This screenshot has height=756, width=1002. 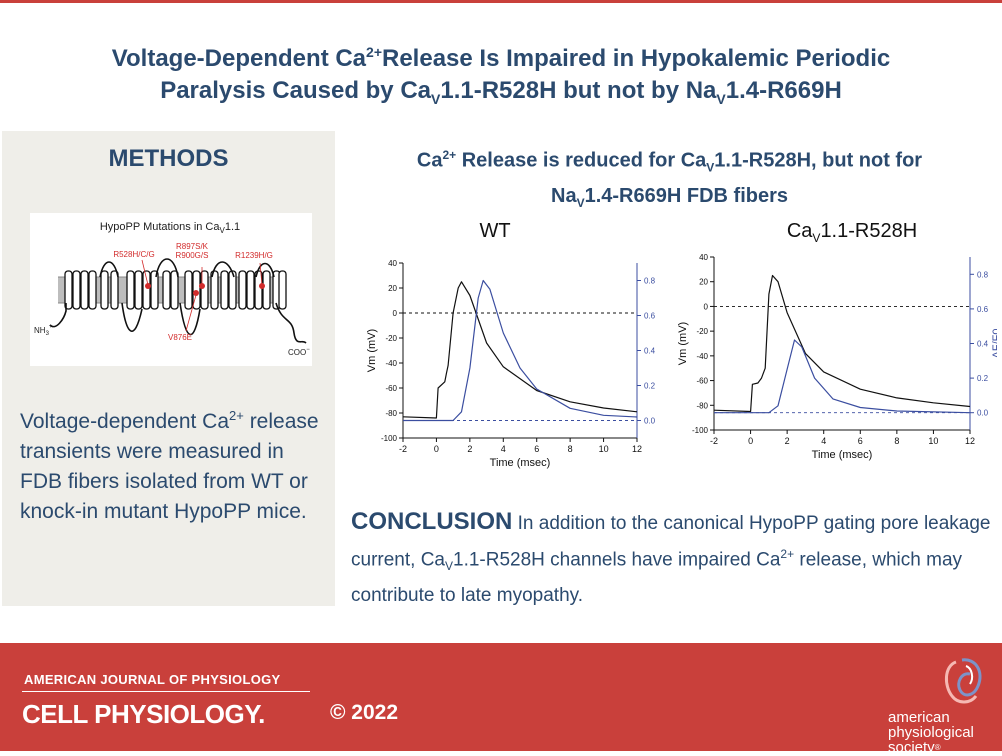 What do you see at coordinates (196, 293) in the screenshot?
I see `mutation-site-v876` at bounding box center [196, 293].